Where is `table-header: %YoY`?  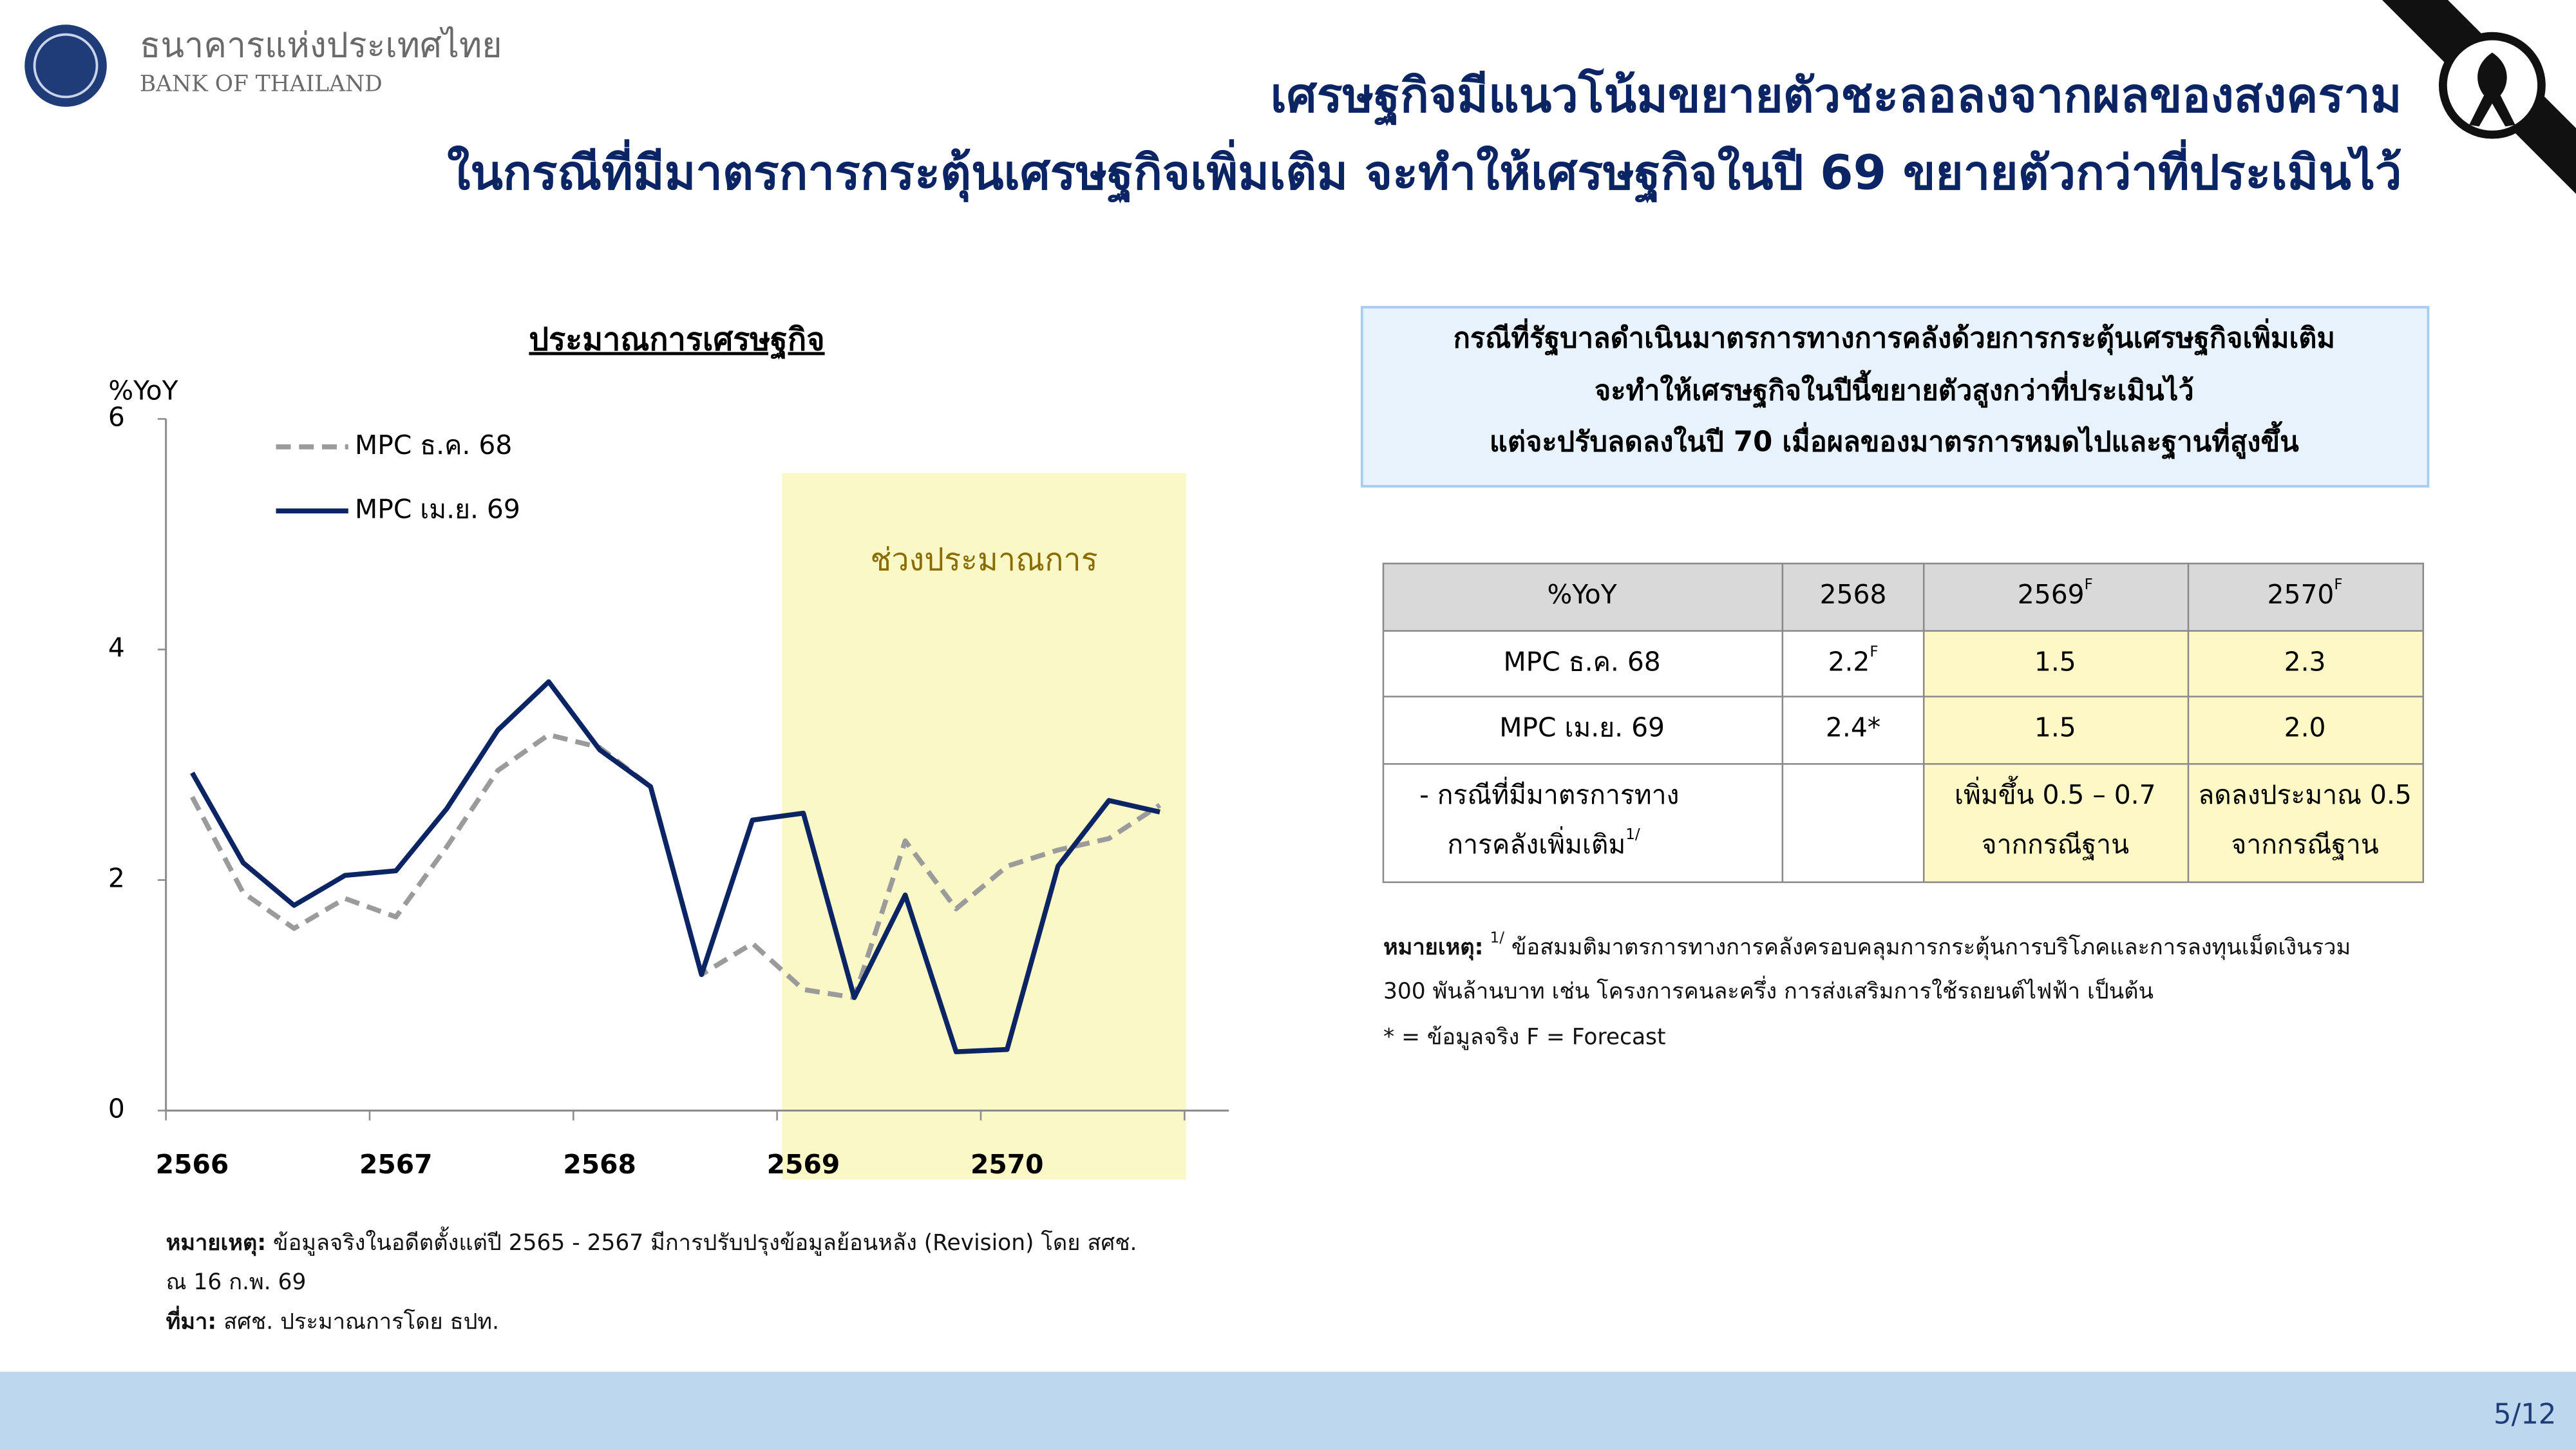 table-header: %YoY is located at coordinates (1582, 594).